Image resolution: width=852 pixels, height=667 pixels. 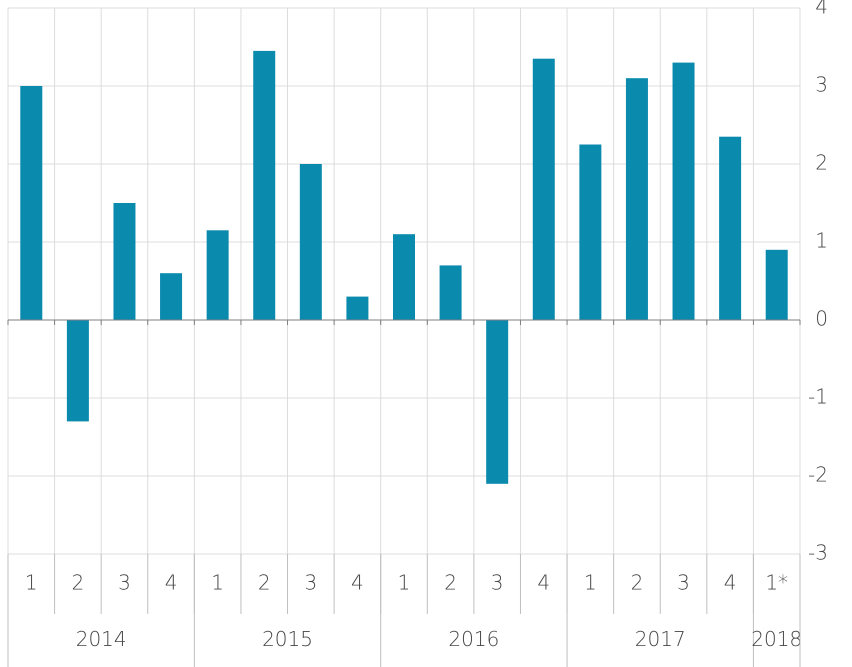 I want to click on year-label: 2017, so click(x=660, y=639).